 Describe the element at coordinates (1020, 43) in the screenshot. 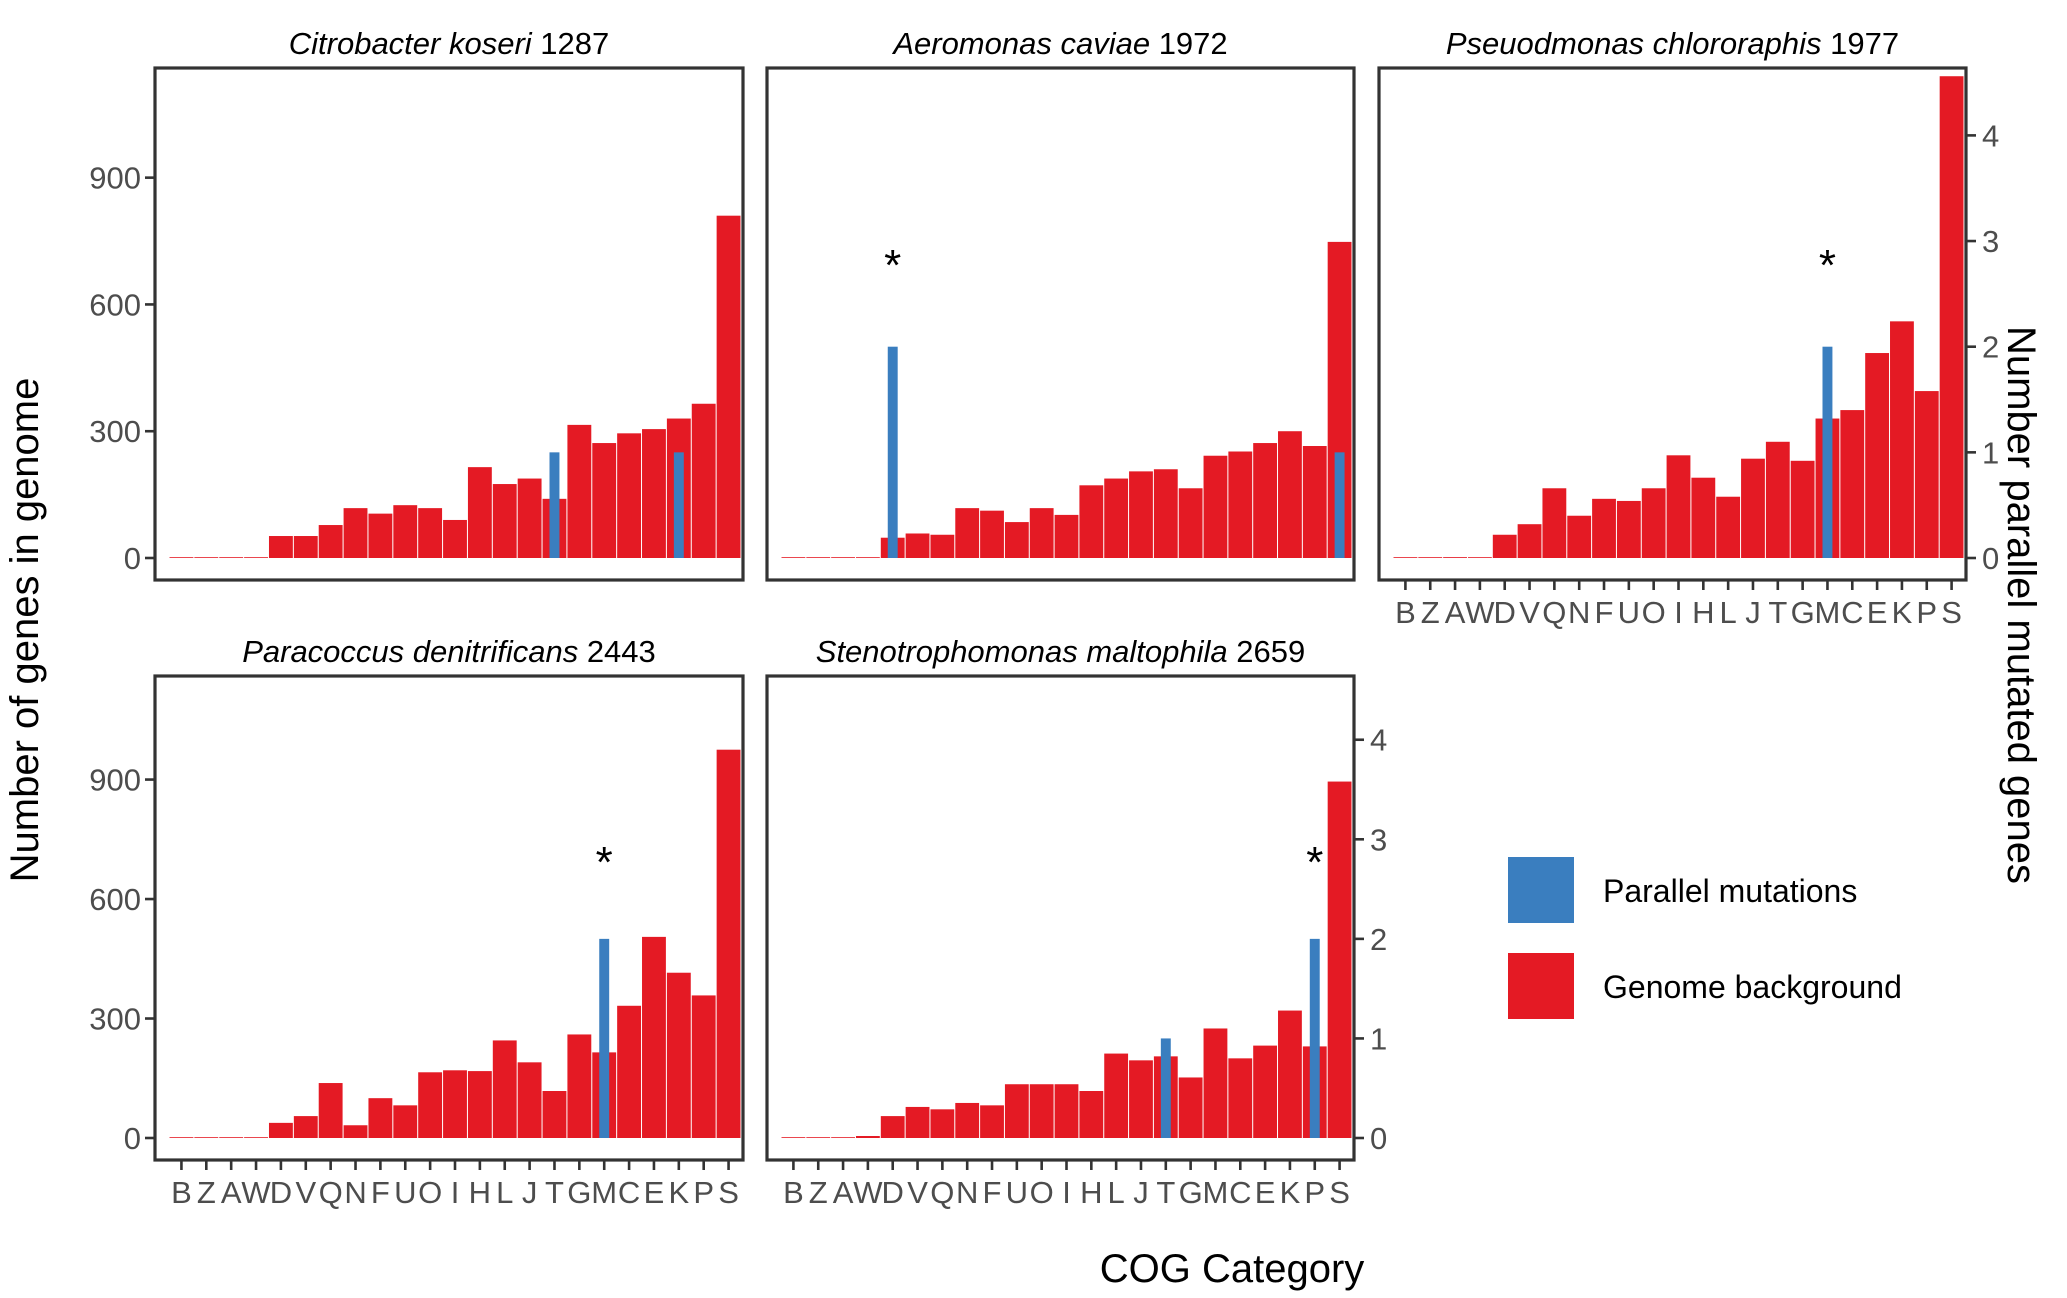

I see `panel-title-species: Aeromonas caviae` at that location.